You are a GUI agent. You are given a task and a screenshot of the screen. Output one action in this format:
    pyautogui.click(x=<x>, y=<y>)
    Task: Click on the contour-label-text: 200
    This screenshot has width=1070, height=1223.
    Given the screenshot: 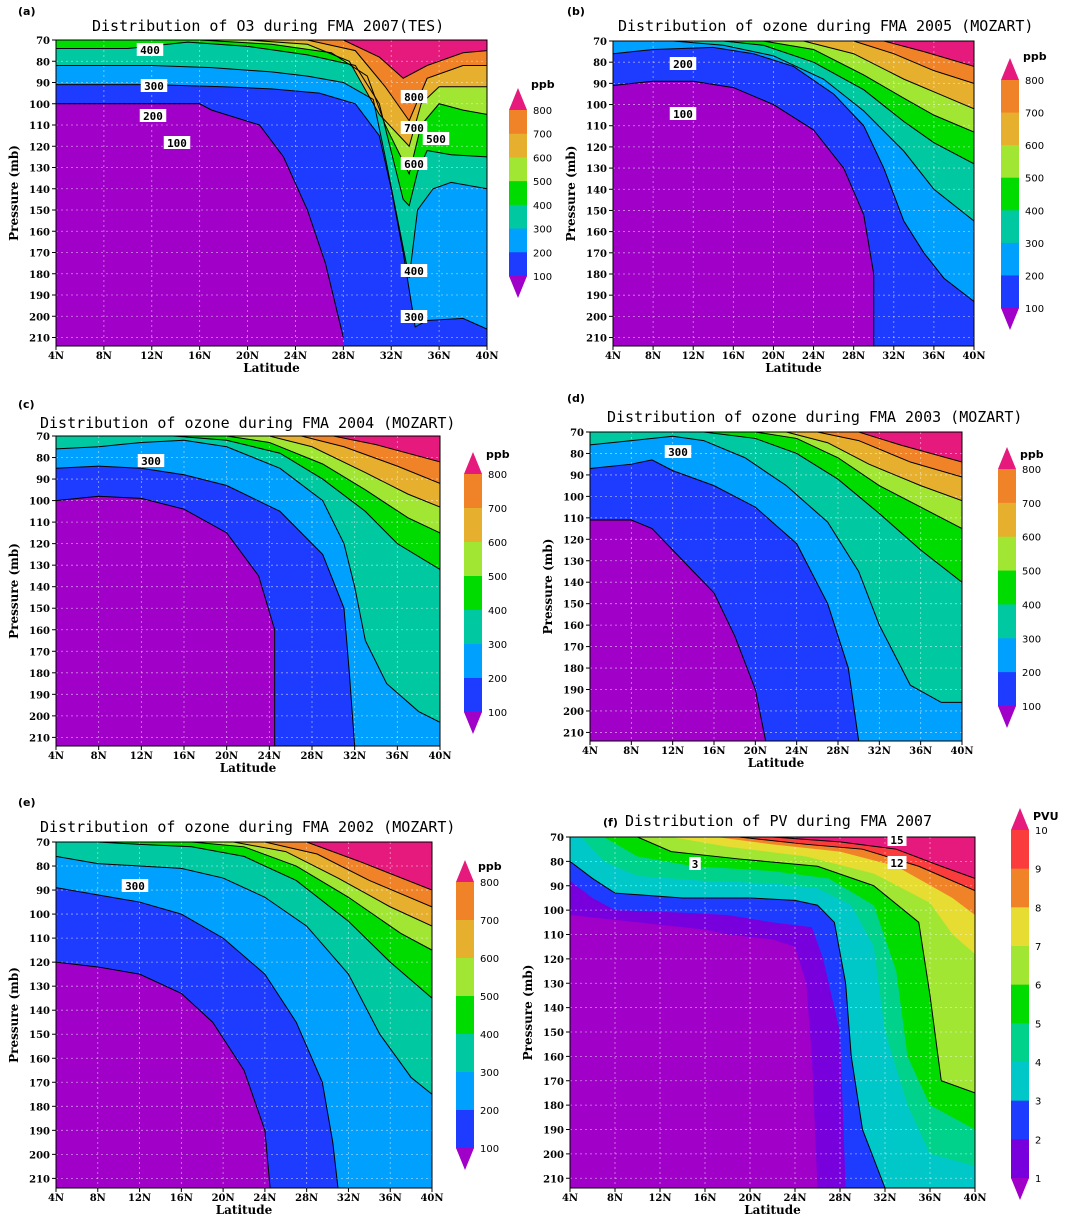 What is the action you would take?
    pyautogui.click(x=683, y=64)
    